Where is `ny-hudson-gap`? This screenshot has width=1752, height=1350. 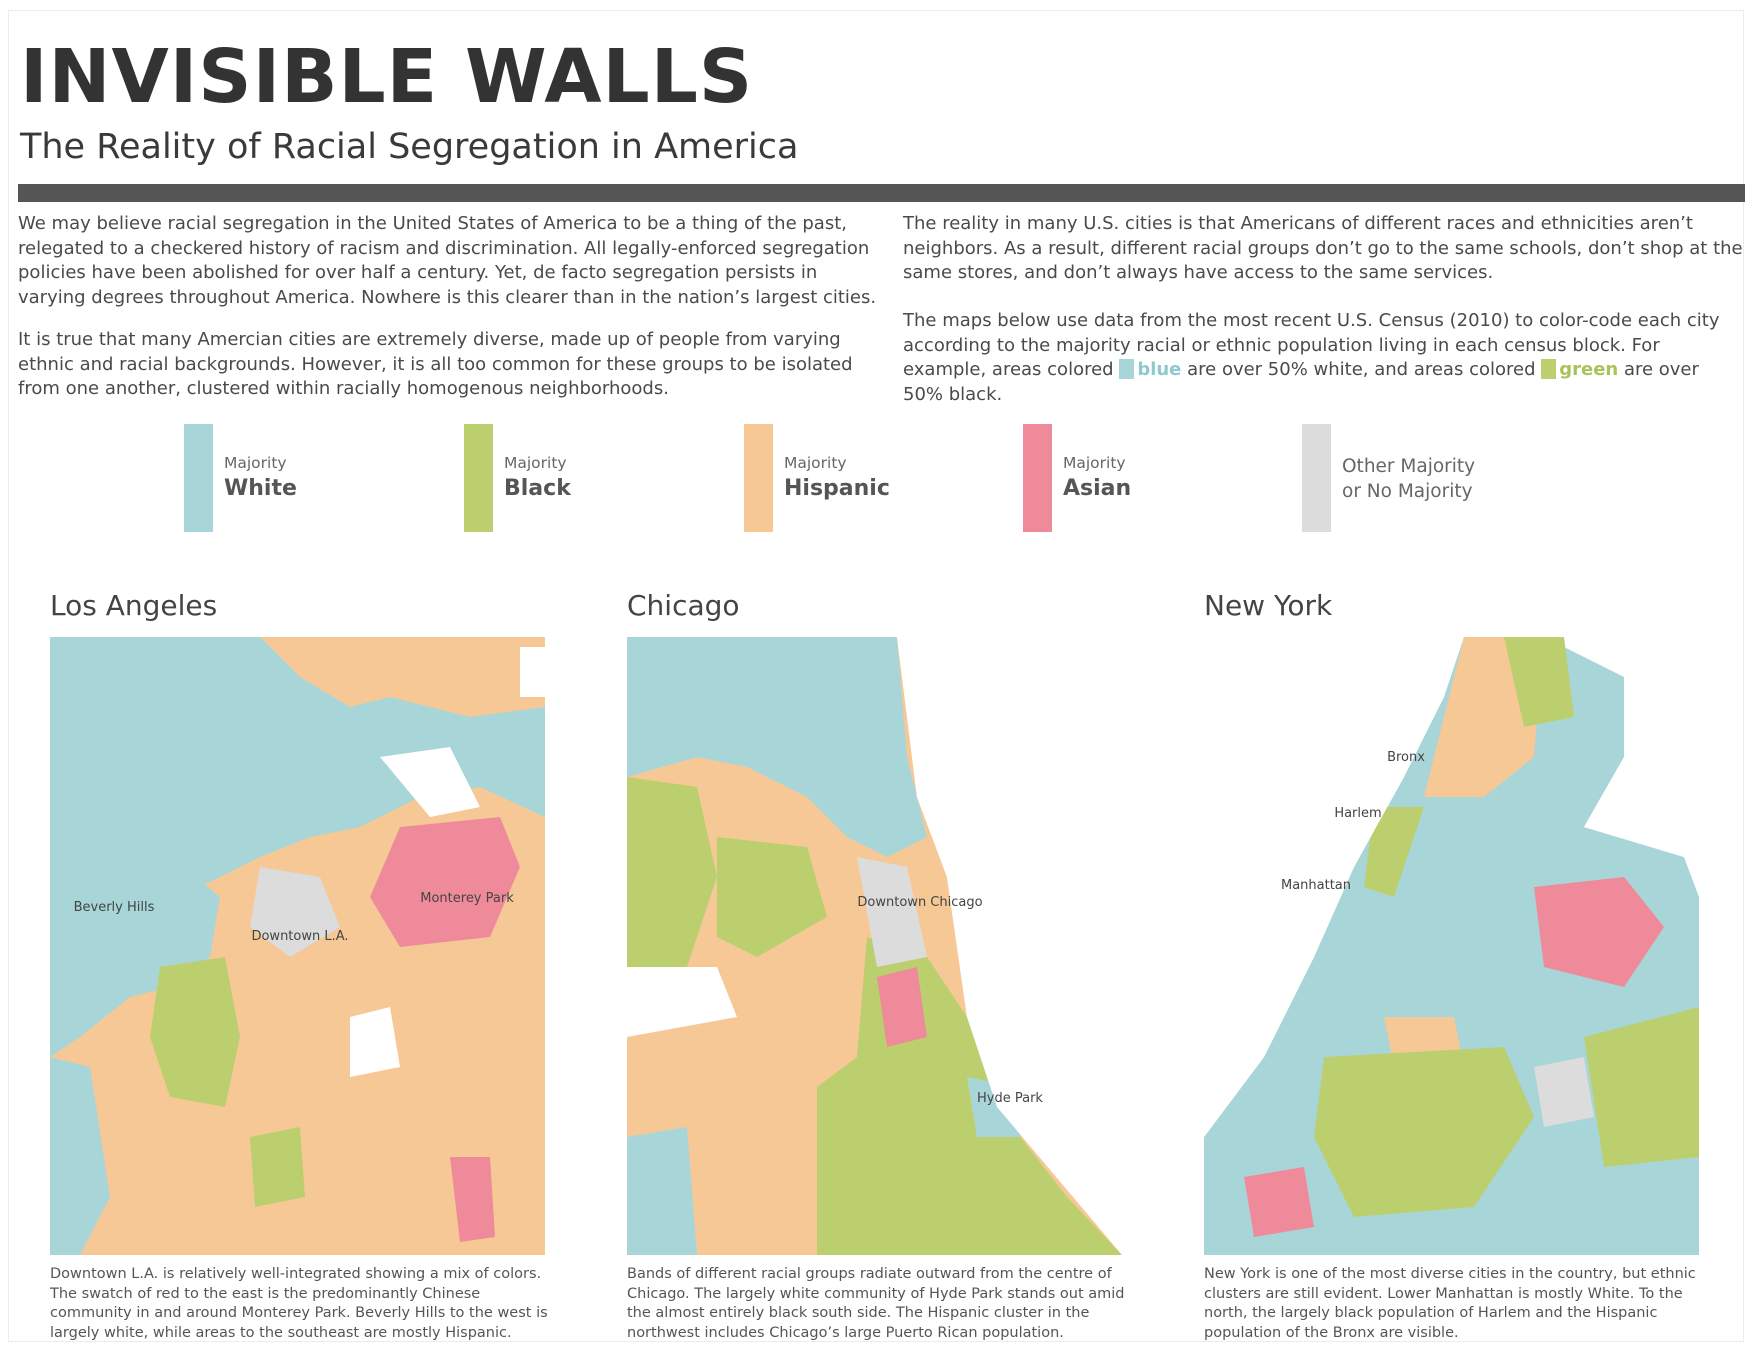 ny-hudson-gap is located at coordinates (1324, 887).